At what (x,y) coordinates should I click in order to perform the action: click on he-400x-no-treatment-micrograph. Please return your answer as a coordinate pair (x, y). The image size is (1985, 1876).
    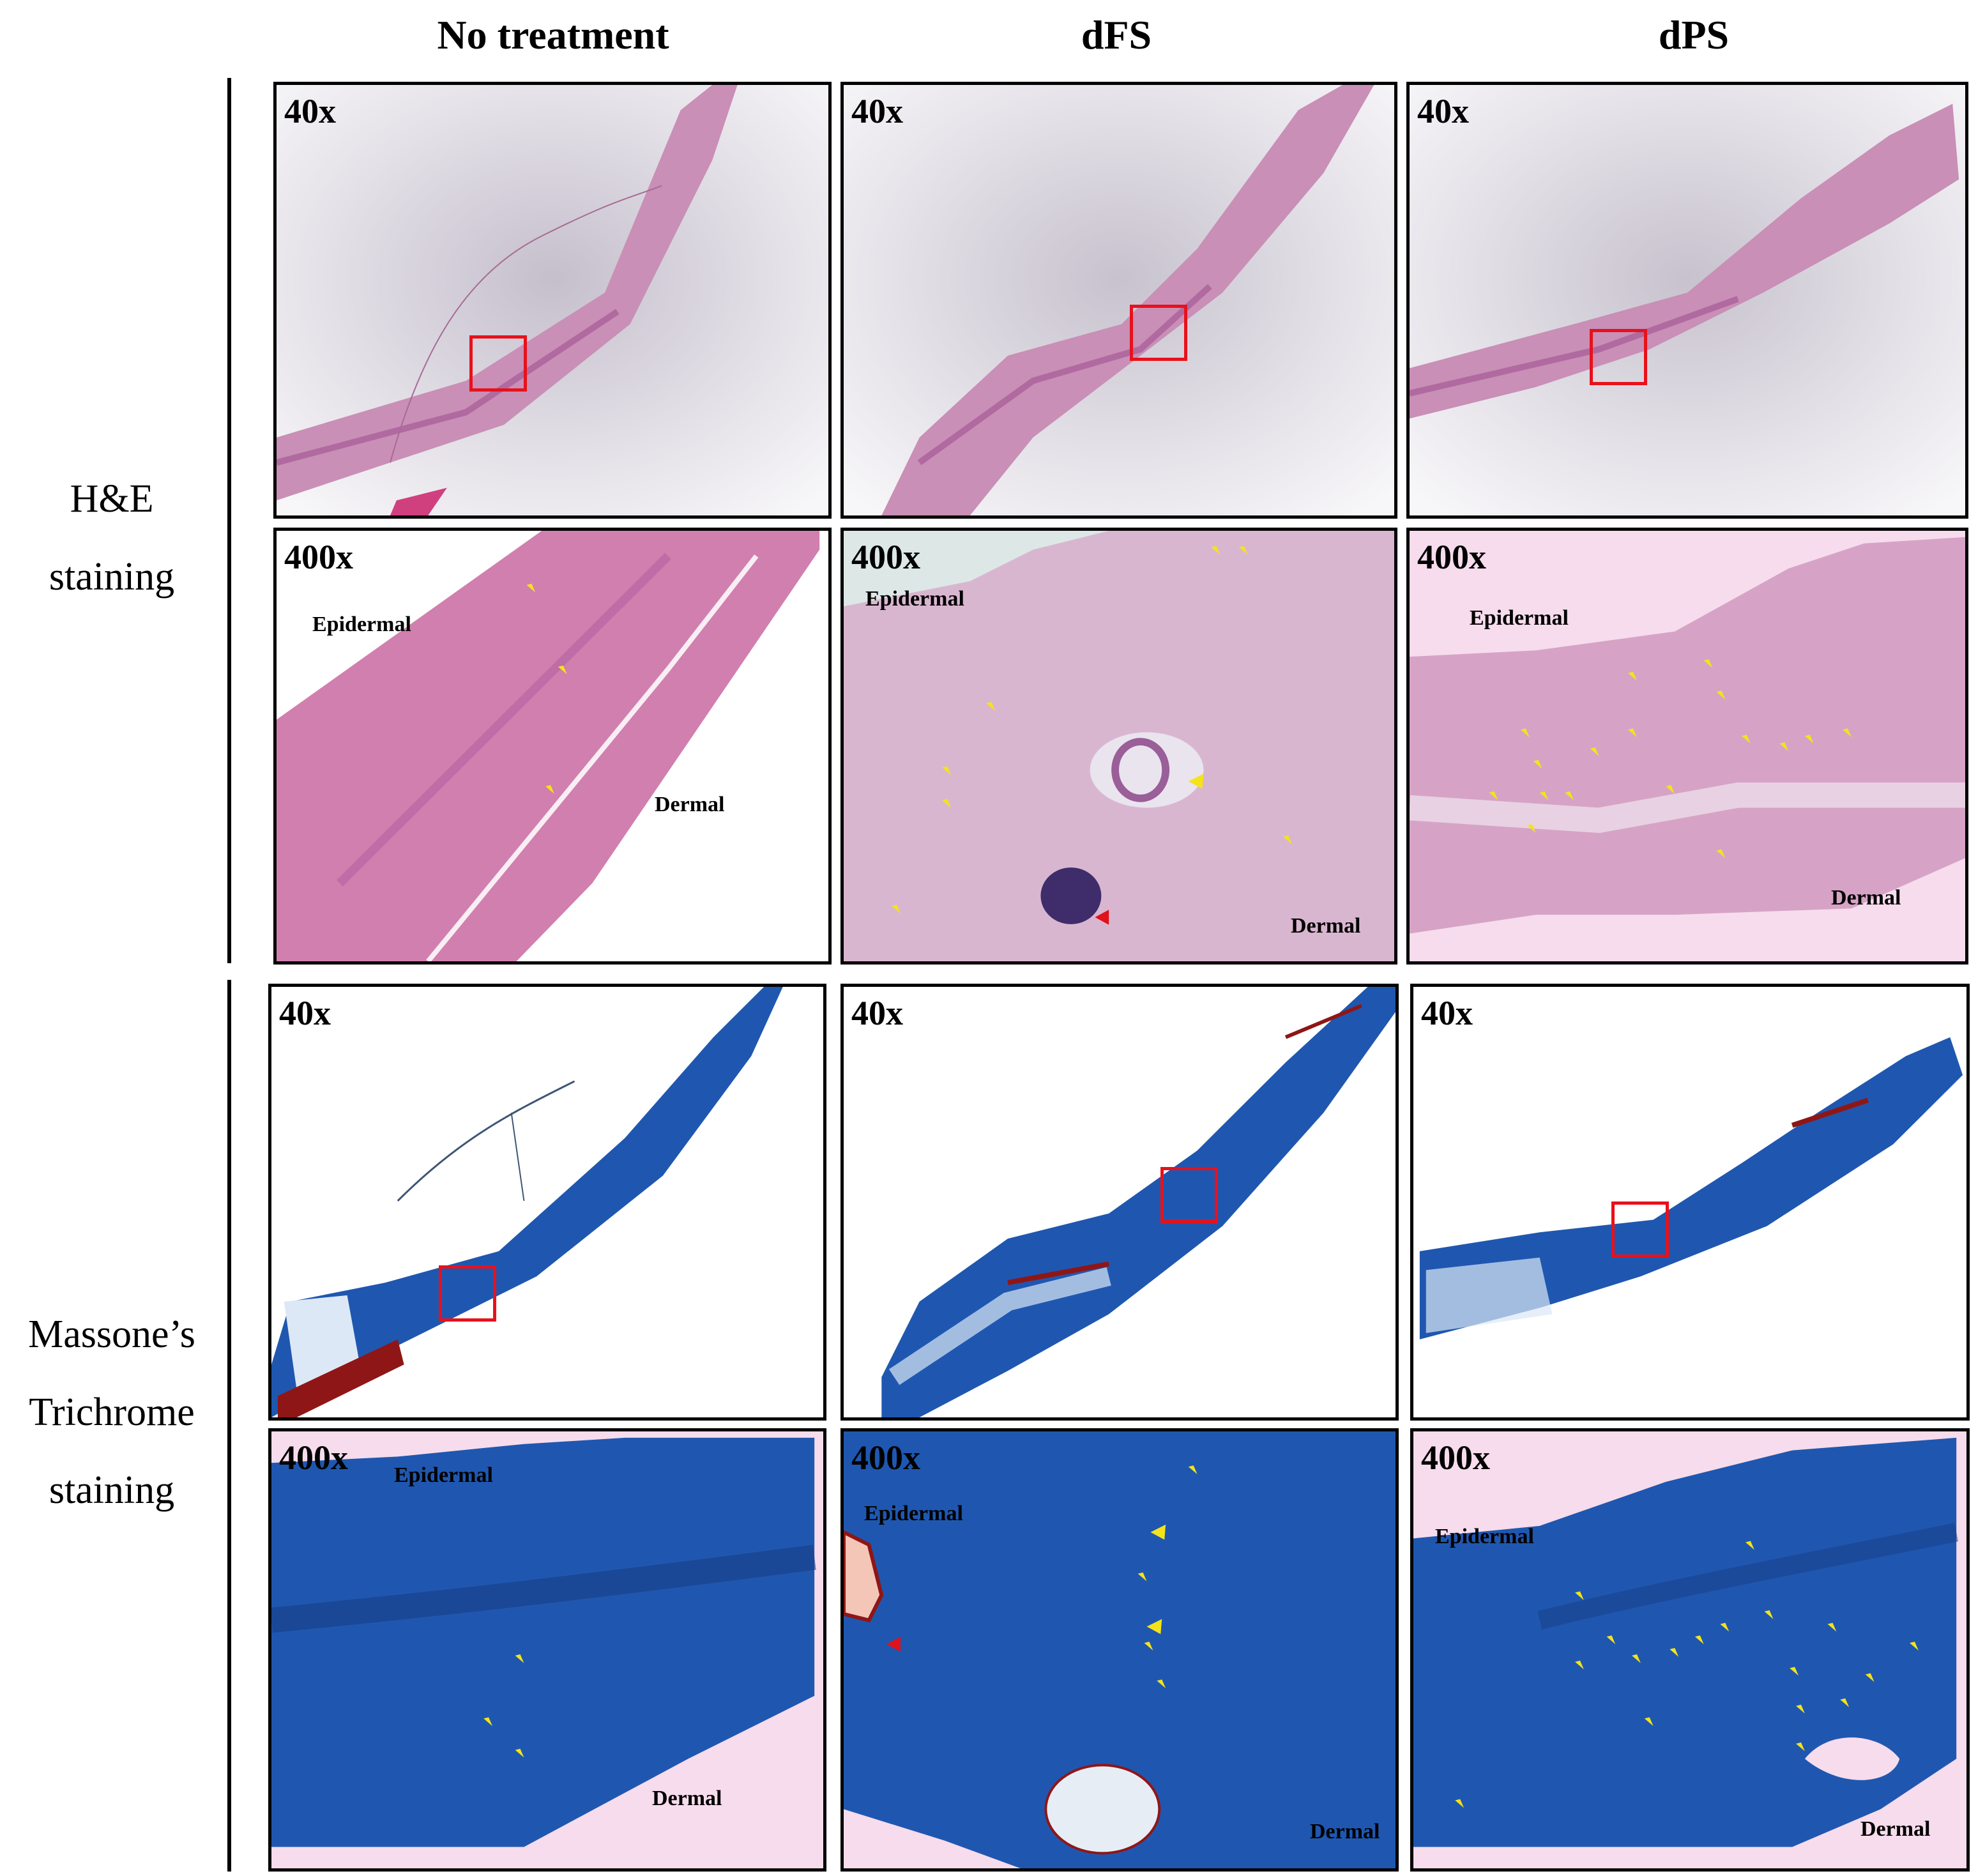
    Looking at the image, I should click on (552, 746).